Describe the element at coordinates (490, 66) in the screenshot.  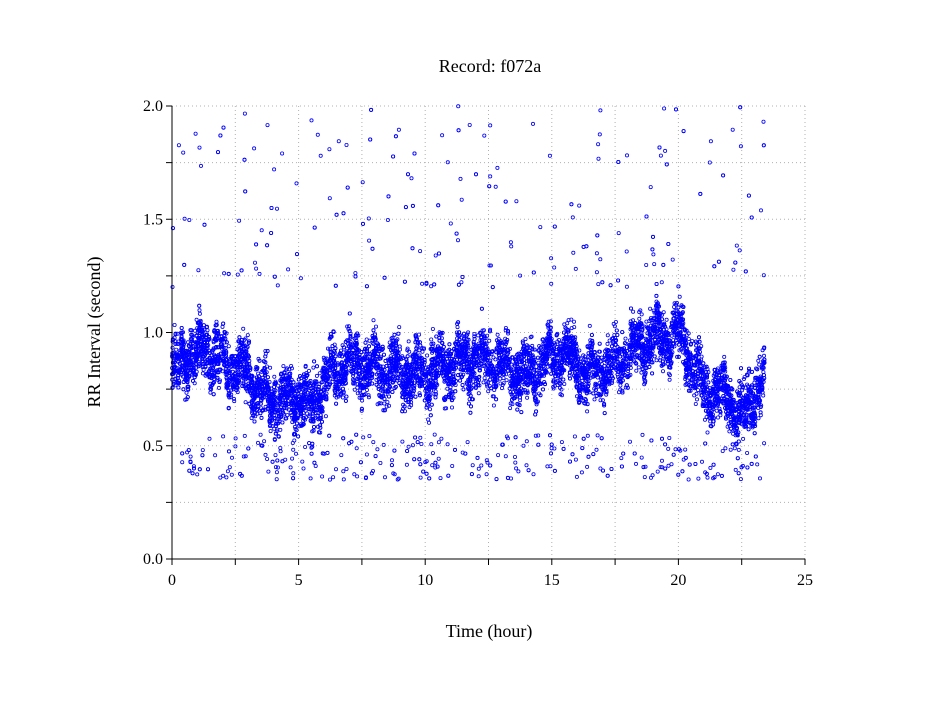
I see `chart-title: Record: f072a` at that location.